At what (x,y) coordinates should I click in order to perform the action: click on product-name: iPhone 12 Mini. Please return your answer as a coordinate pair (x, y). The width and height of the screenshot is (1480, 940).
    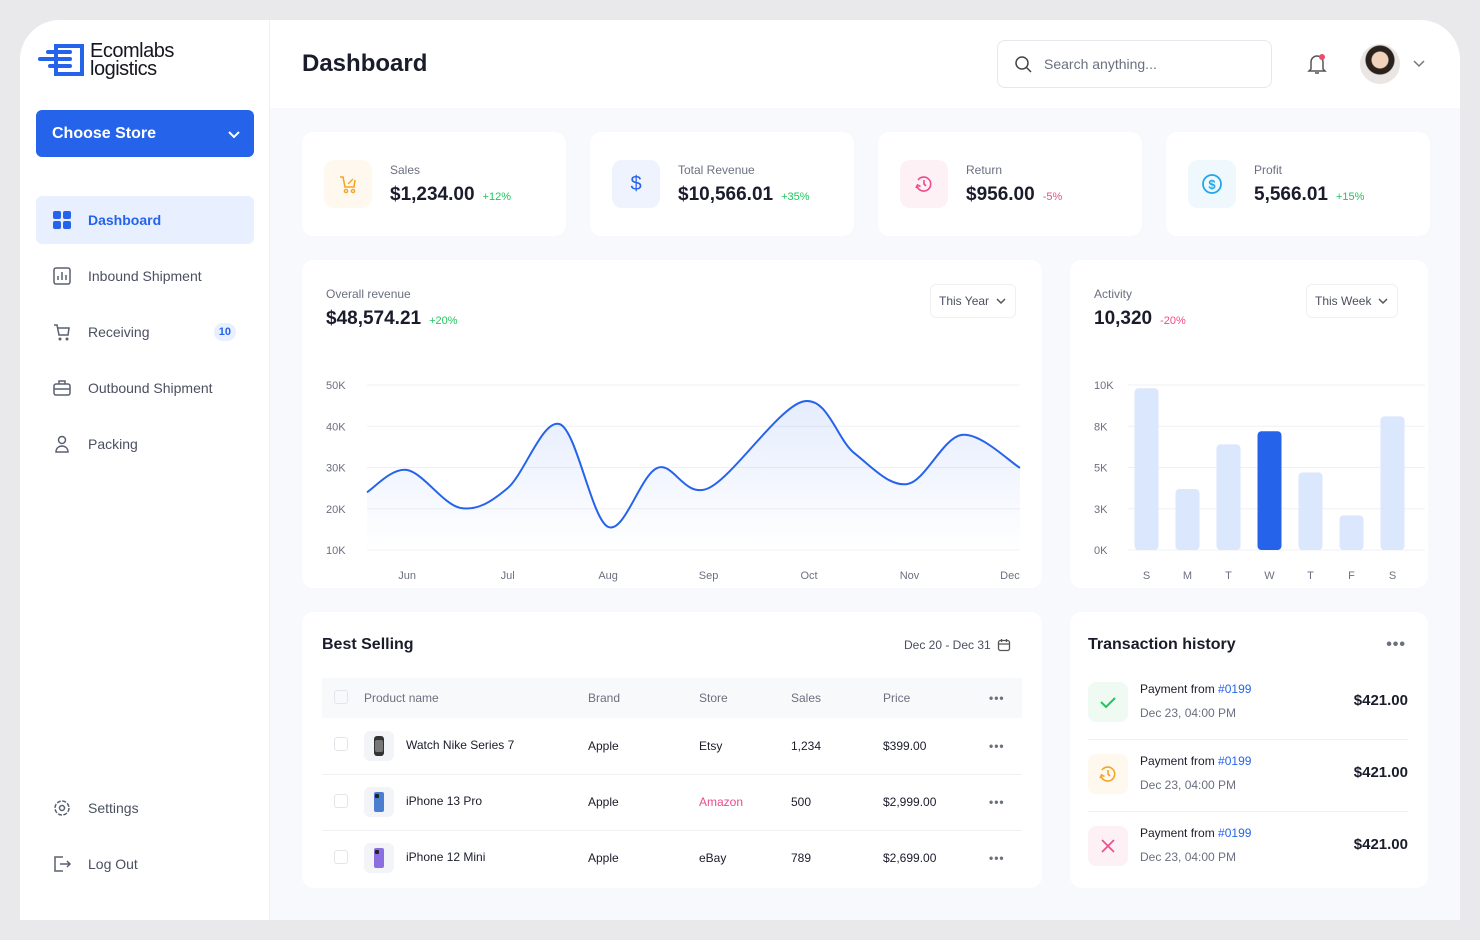
    Looking at the image, I should click on (446, 857).